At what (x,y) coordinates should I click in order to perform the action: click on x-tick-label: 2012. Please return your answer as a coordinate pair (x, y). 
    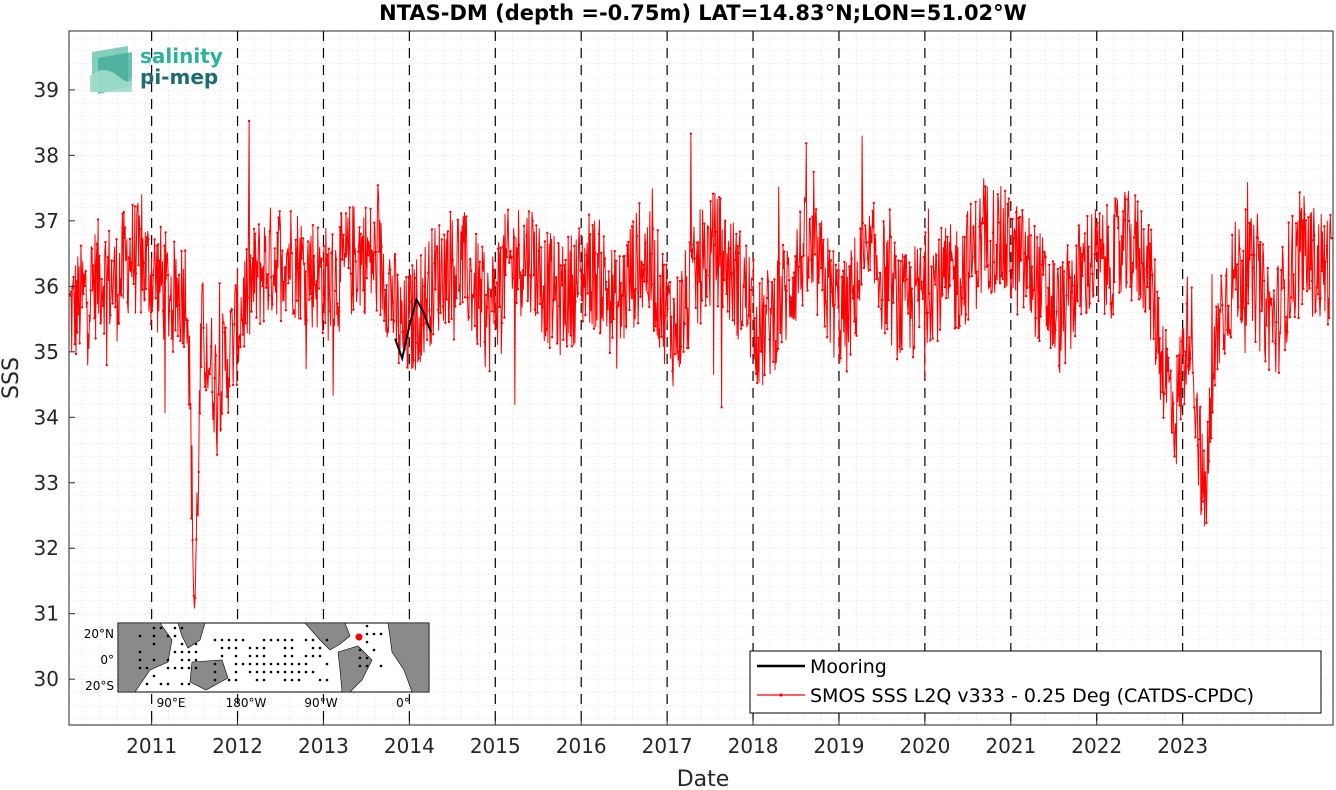
    Looking at the image, I should click on (237, 746).